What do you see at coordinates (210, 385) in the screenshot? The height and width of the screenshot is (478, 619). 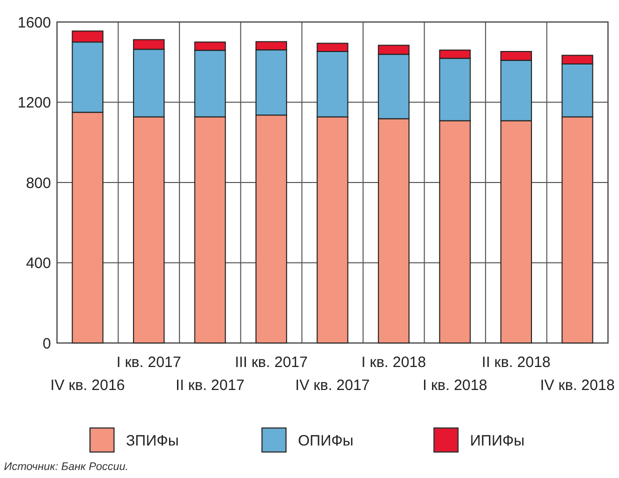 I see `x-tick-label: II кв. 2017` at bounding box center [210, 385].